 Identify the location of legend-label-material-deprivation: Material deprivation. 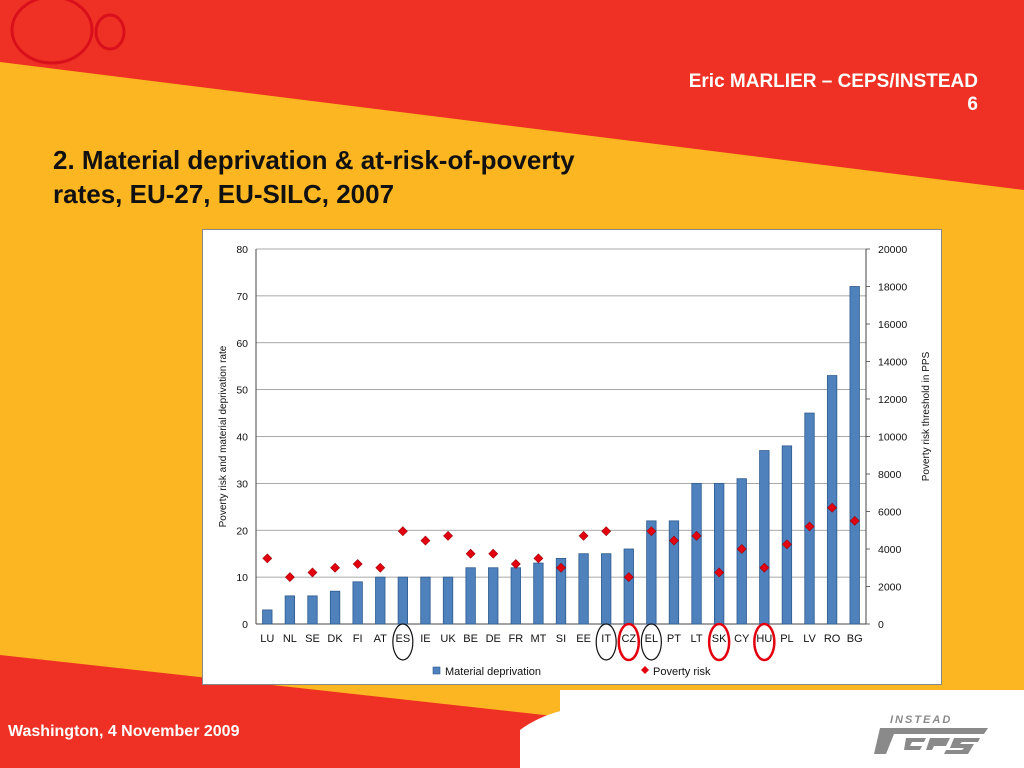
(493, 672).